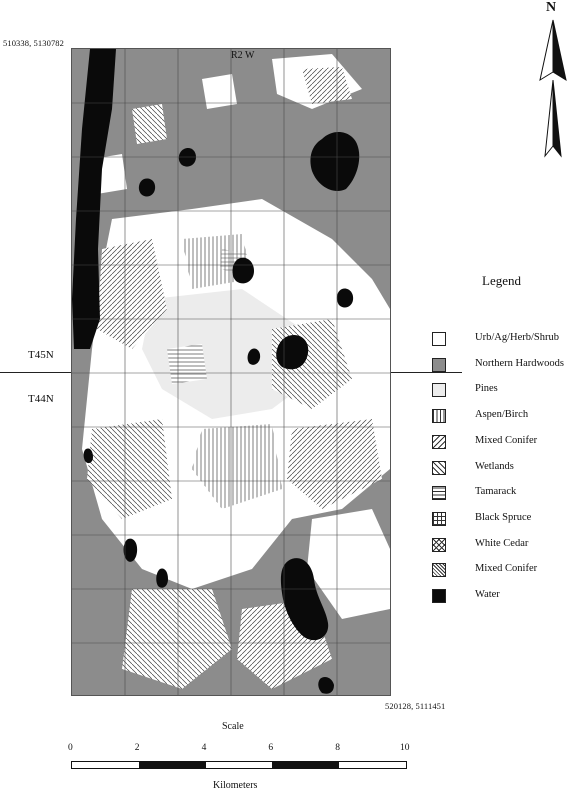 The width and height of the screenshot is (574, 794). What do you see at coordinates (415, 706) in the screenshot?
I see `corner-coordinate-bottom-right: 520128, 5111451` at bounding box center [415, 706].